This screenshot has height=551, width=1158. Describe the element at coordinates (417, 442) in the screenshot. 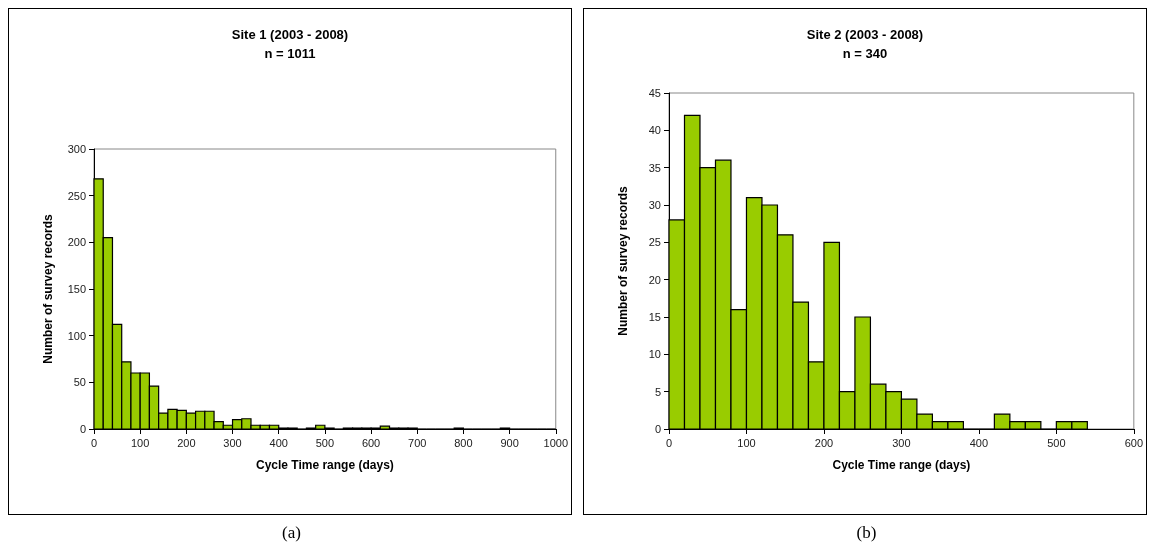

I see `x-tick-label: 700` at that location.